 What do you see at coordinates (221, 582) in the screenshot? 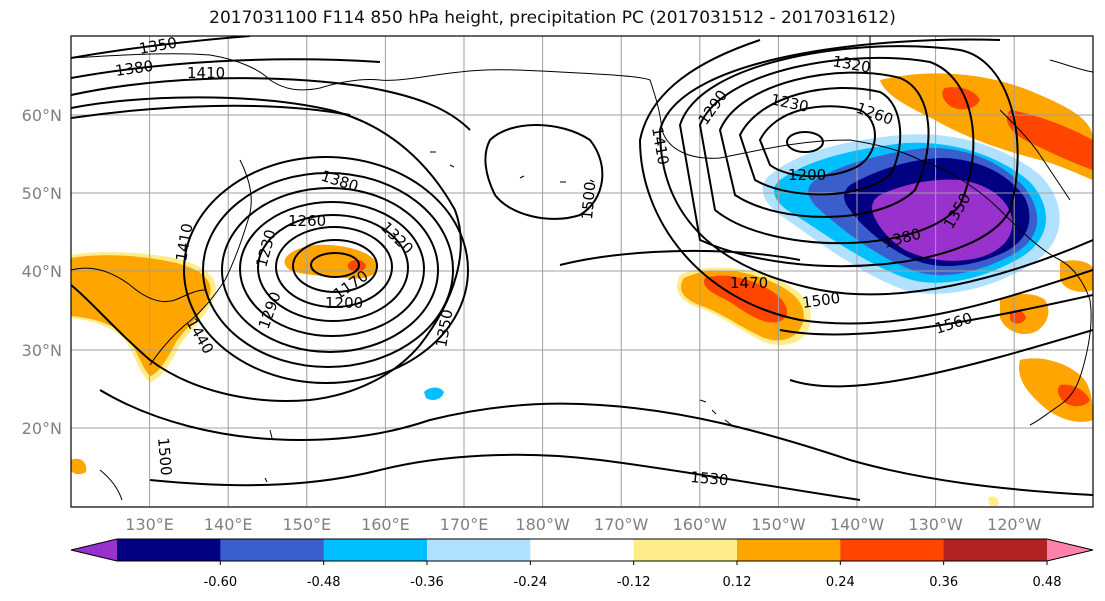
I see `colorbar-tick-label: -0.60` at bounding box center [221, 582].